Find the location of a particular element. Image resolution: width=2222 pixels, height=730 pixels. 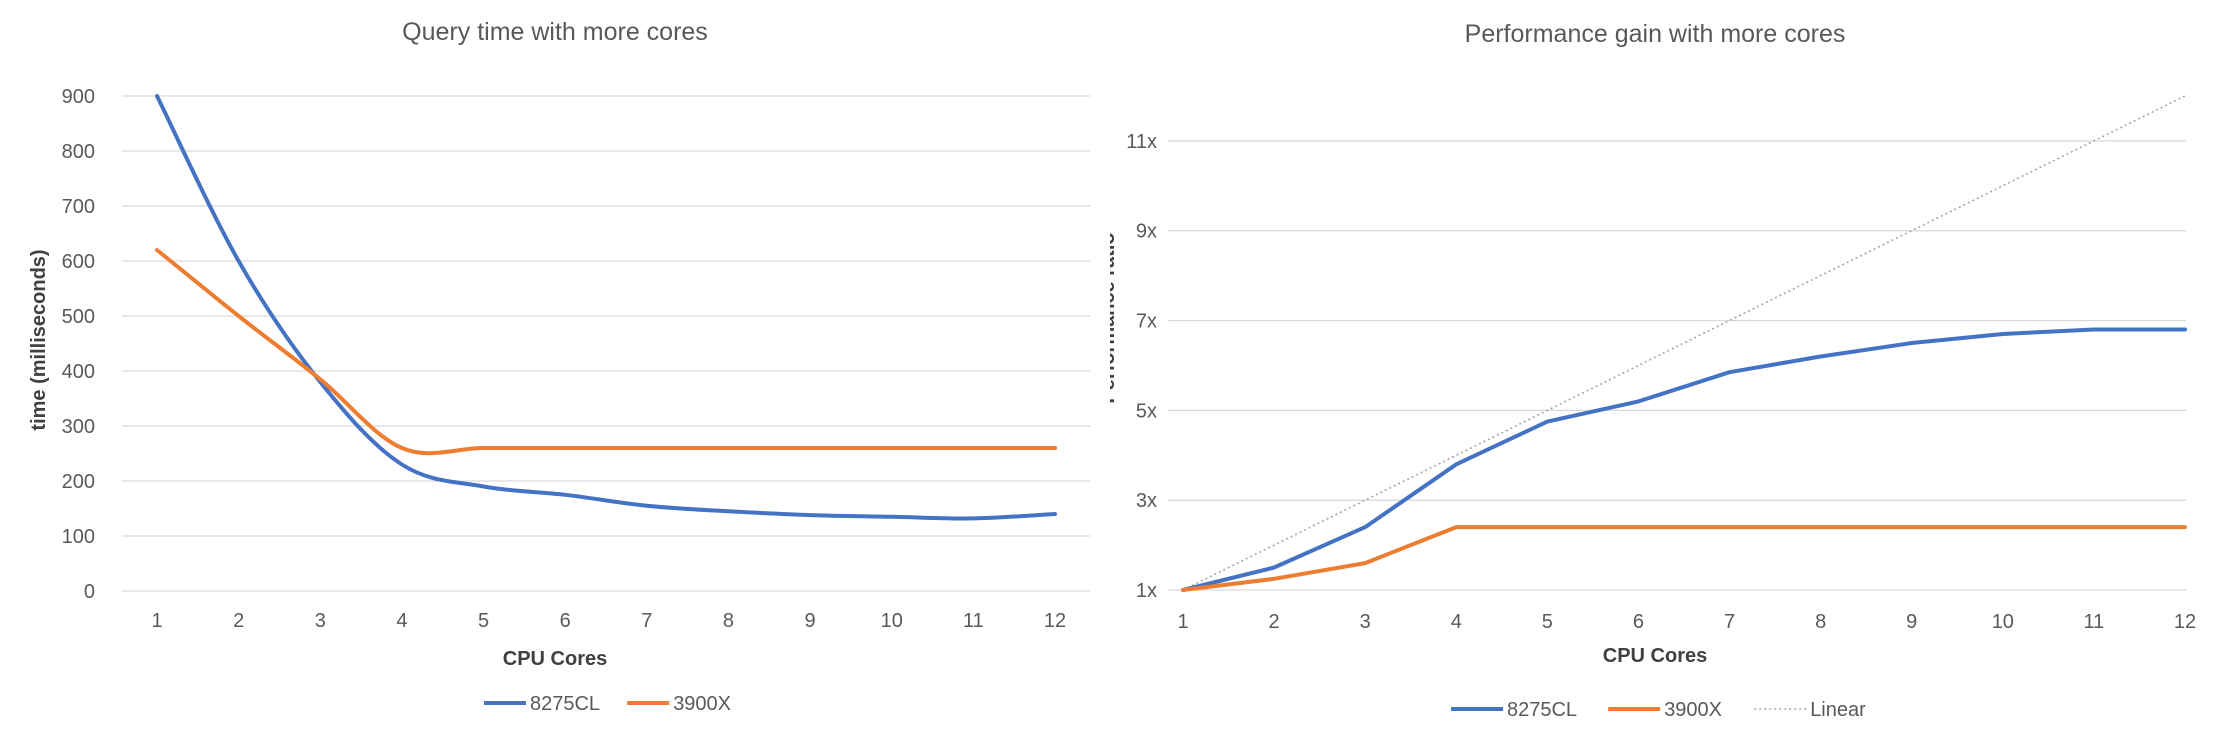

y-tick-label: 9x is located at coordinates (1146, 232).